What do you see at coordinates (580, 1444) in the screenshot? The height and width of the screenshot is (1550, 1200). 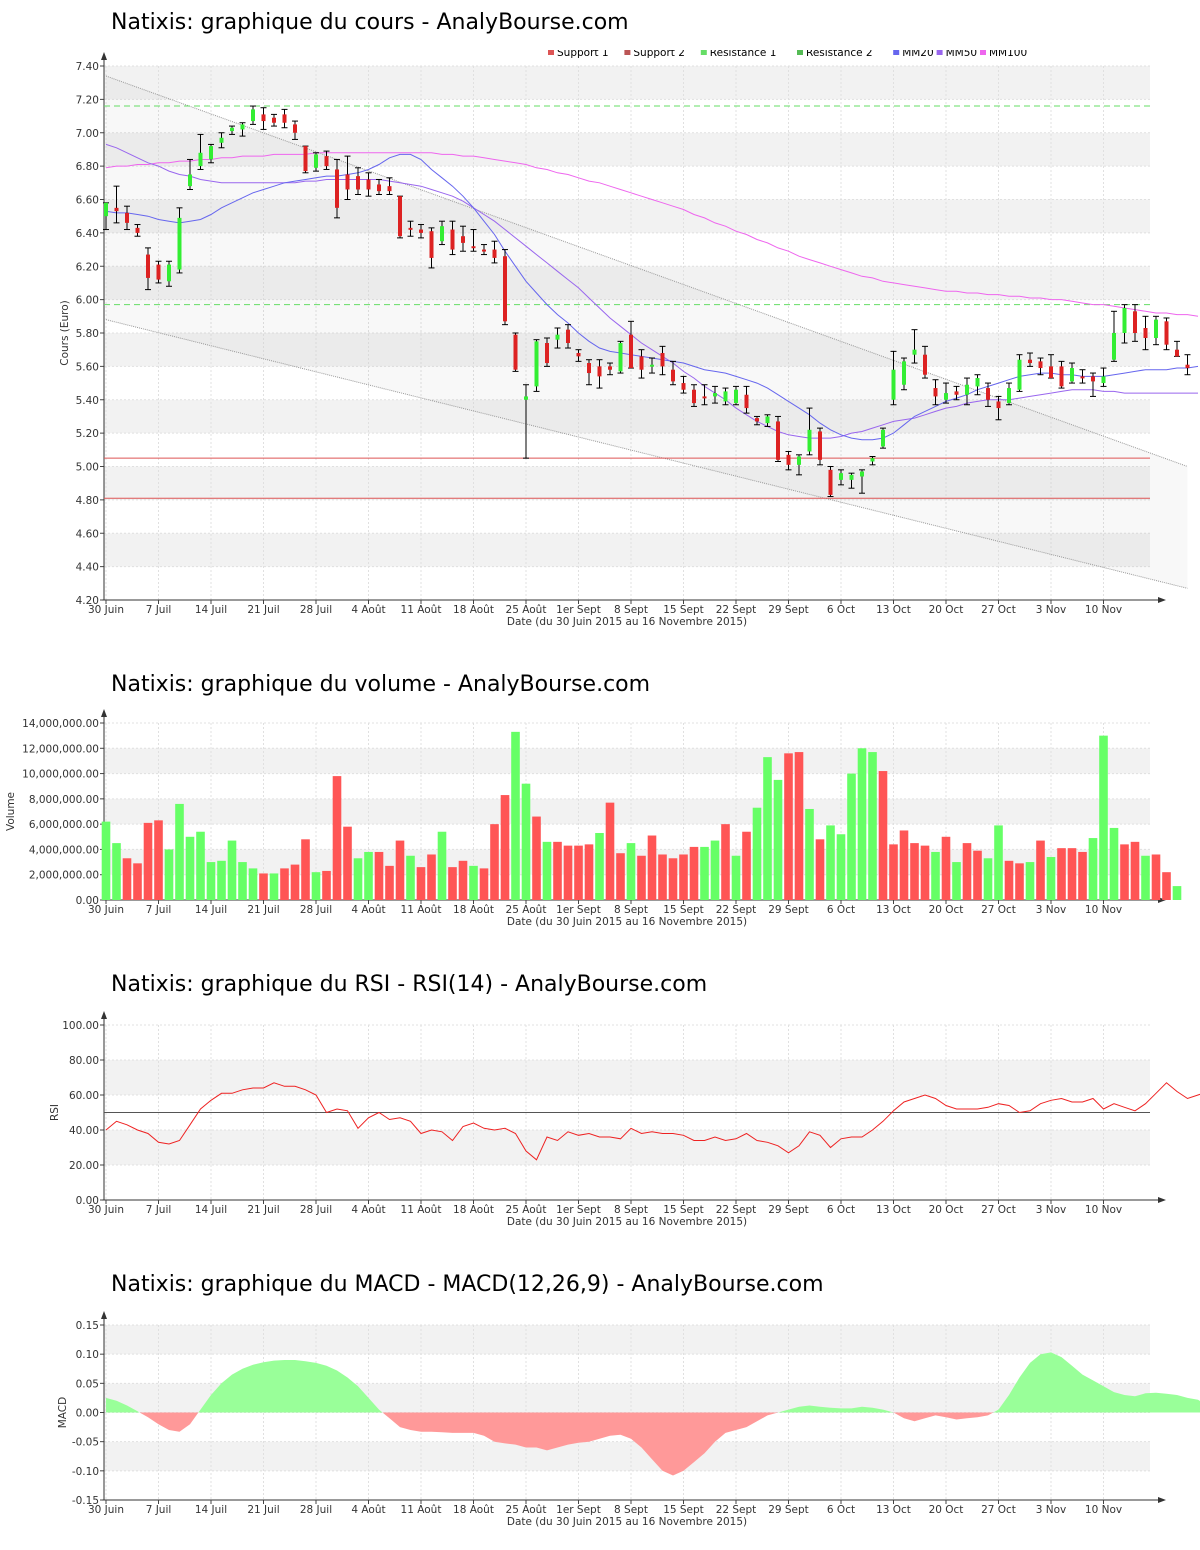 I see `macd-negative-area` at bounding box center [580, 1444].